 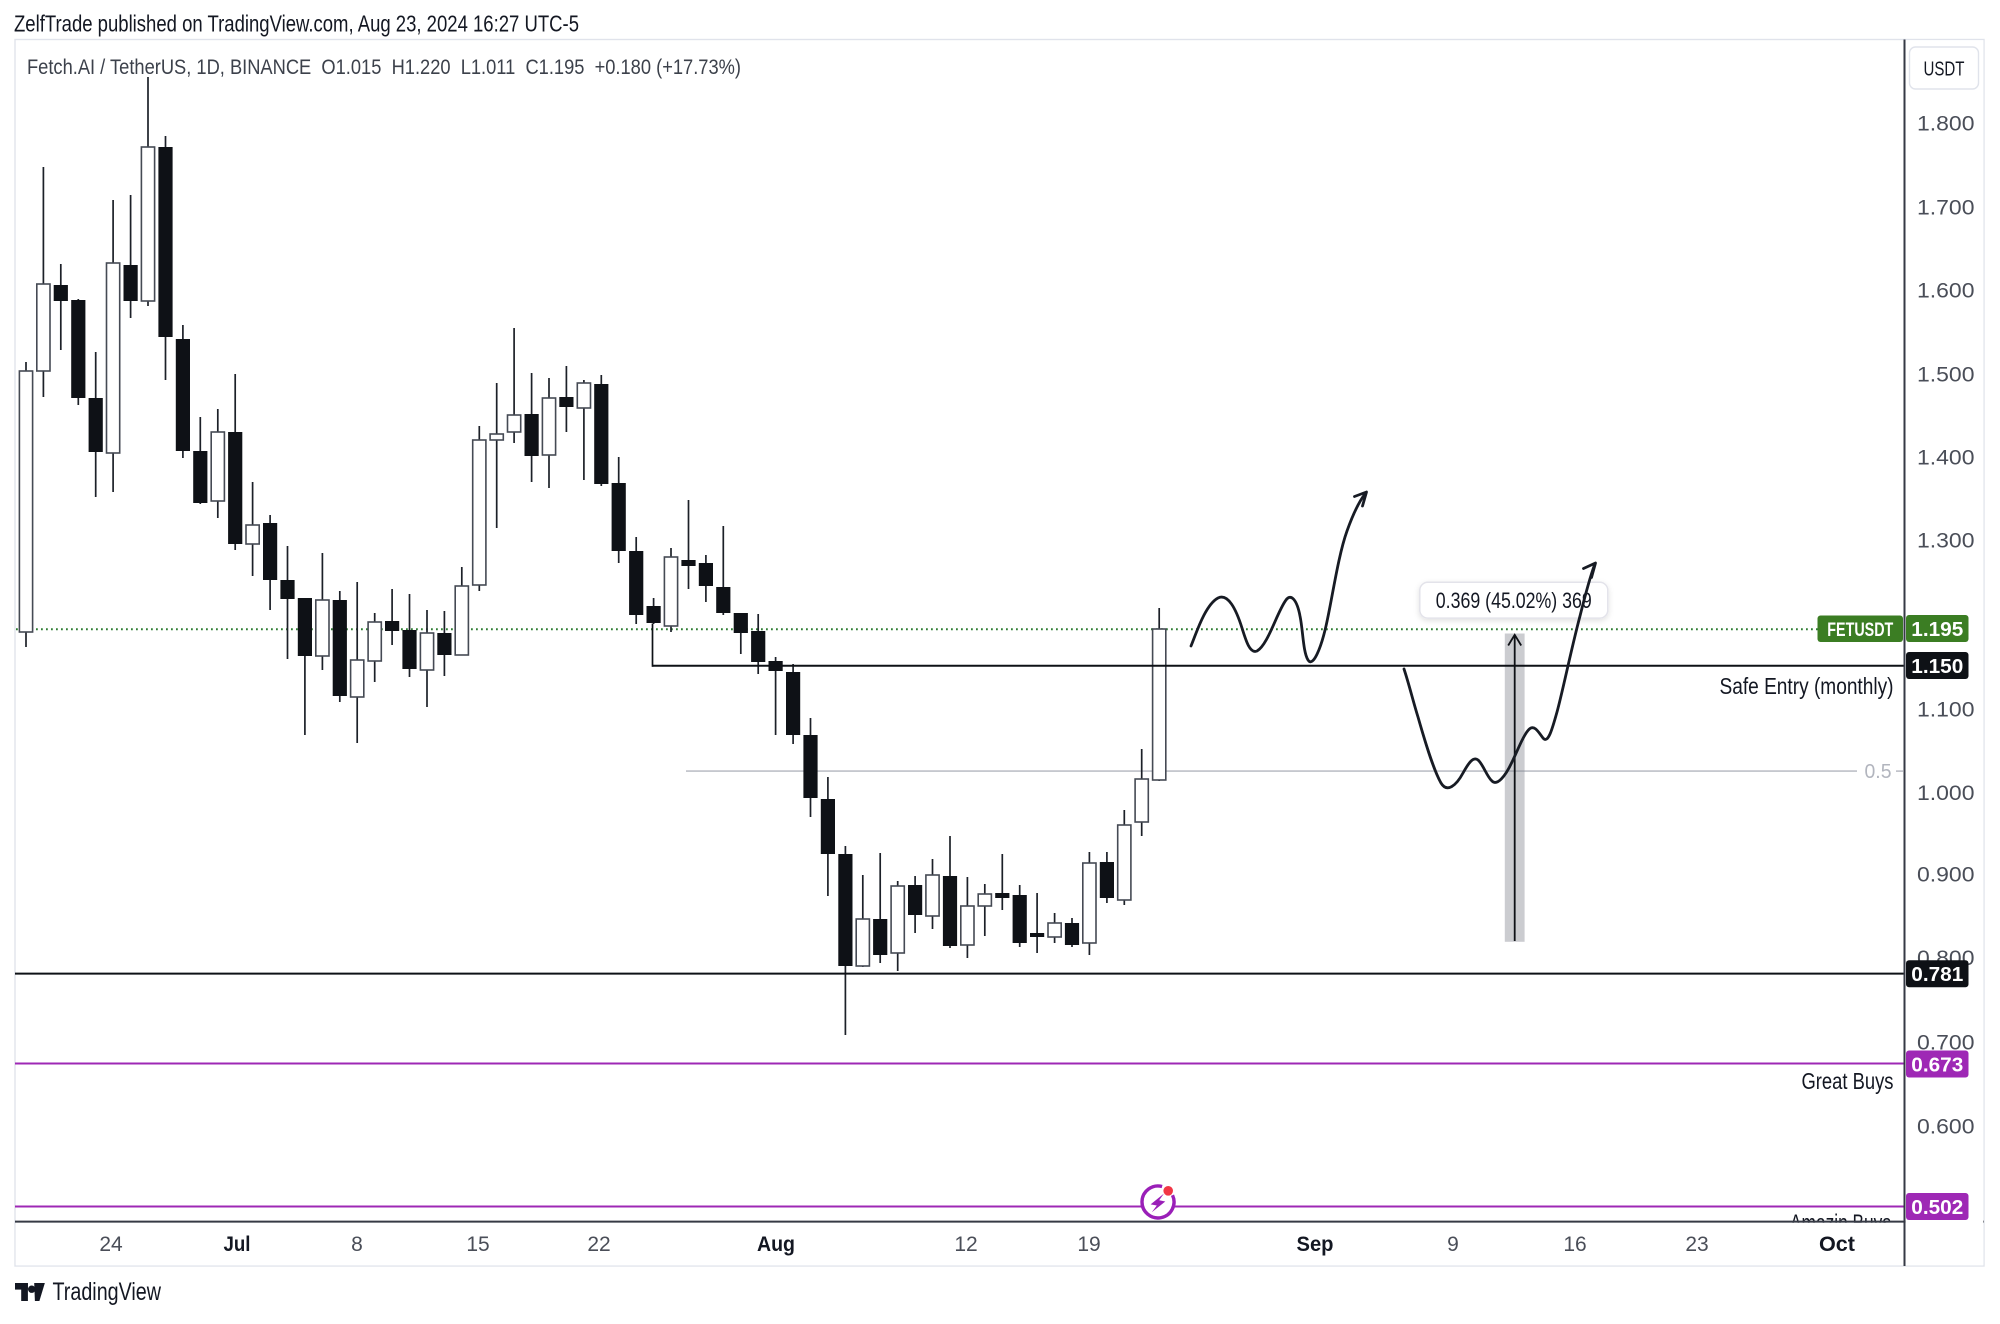 What do you see at coordinates (1937, 630) in the screenshot?
I see `svg-text: 1.195` at bounding box center [1937, 630].